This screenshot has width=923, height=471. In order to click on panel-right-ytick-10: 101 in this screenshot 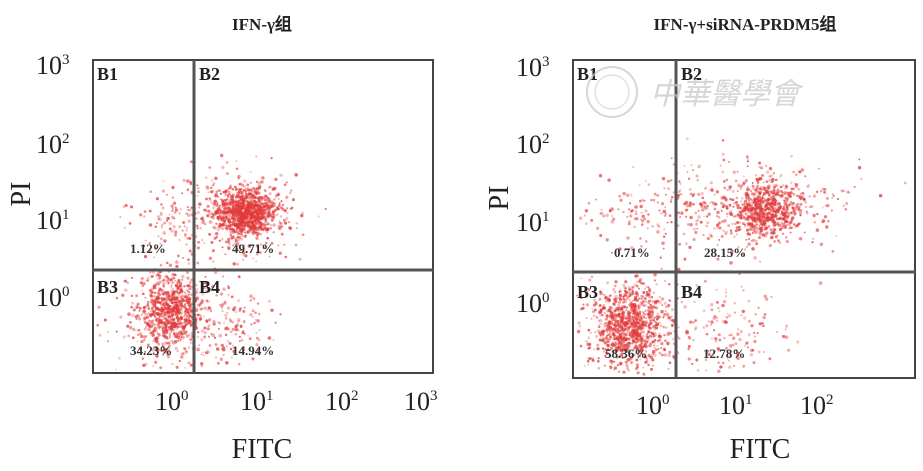, I will do `click(533, 222)`.